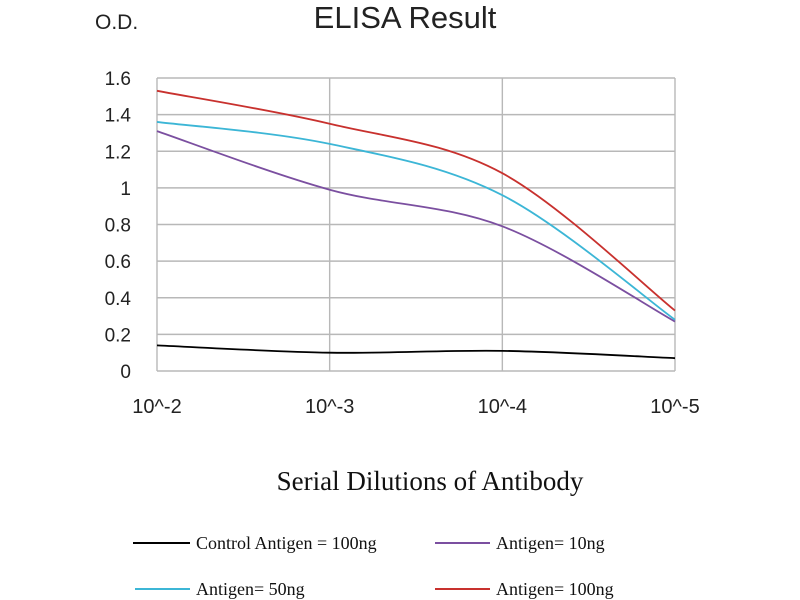 The image size is (800, 600). What do you see at coordinates (118, 262) in the screenshot?
I see `y-tick-label: 0.6` at bounding box center [118, 262].